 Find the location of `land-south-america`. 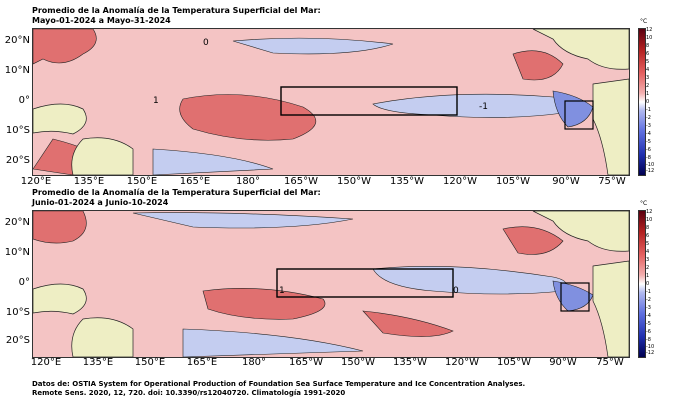

land-south-america is located at coordinates (610, 308).